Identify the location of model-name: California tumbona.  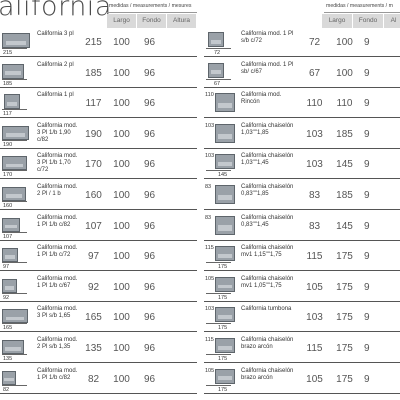
(268, 317).